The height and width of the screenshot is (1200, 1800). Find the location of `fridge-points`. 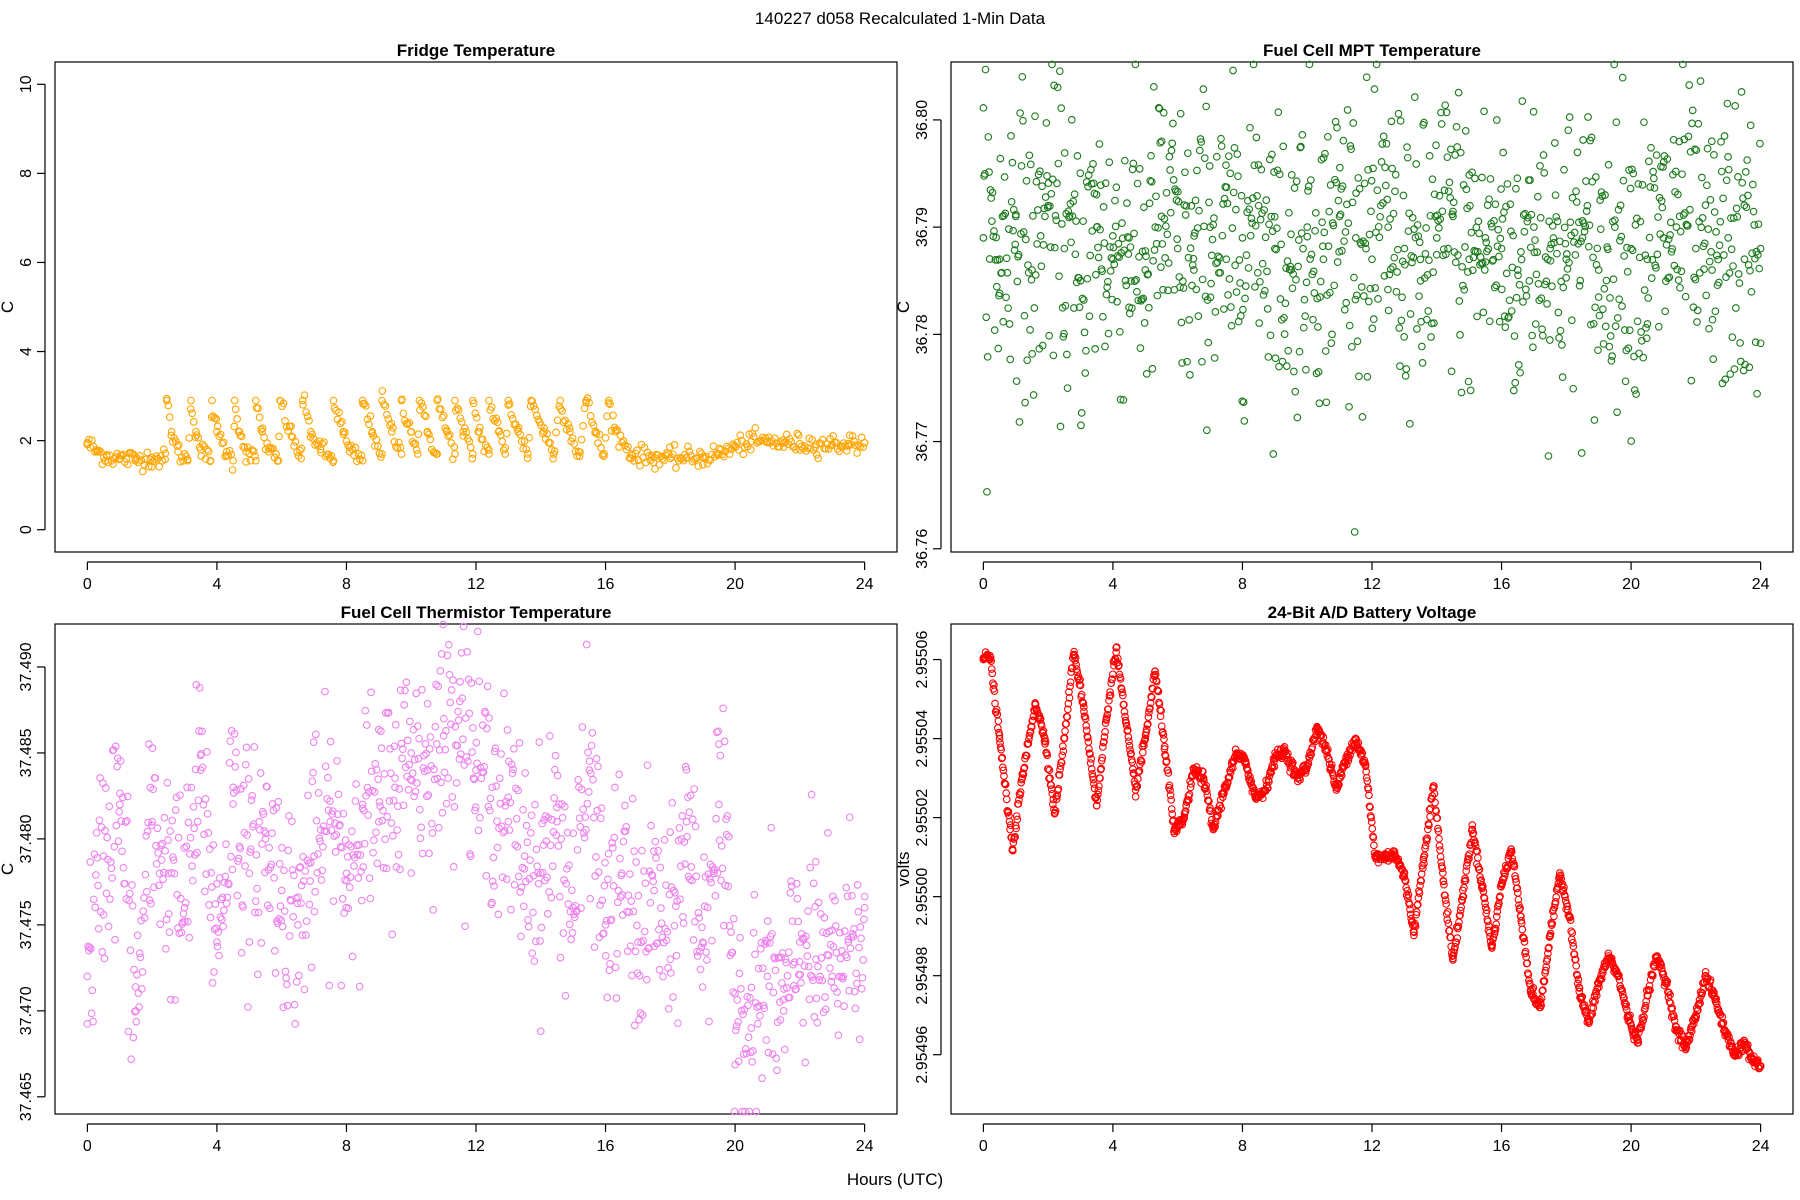

fridge-points is located at coordinates (476, 431).